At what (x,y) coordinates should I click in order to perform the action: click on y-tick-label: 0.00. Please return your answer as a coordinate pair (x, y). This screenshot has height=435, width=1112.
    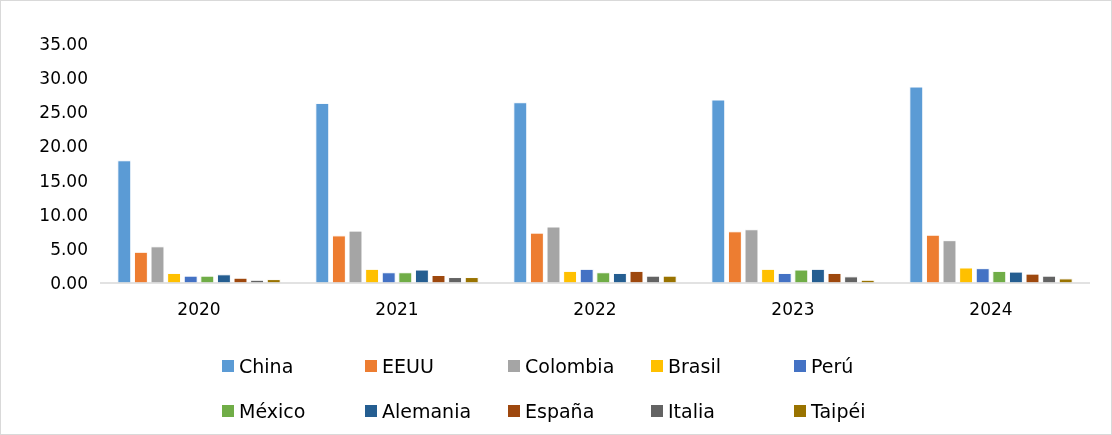
    Looking at the image, I should click on (69, 282).